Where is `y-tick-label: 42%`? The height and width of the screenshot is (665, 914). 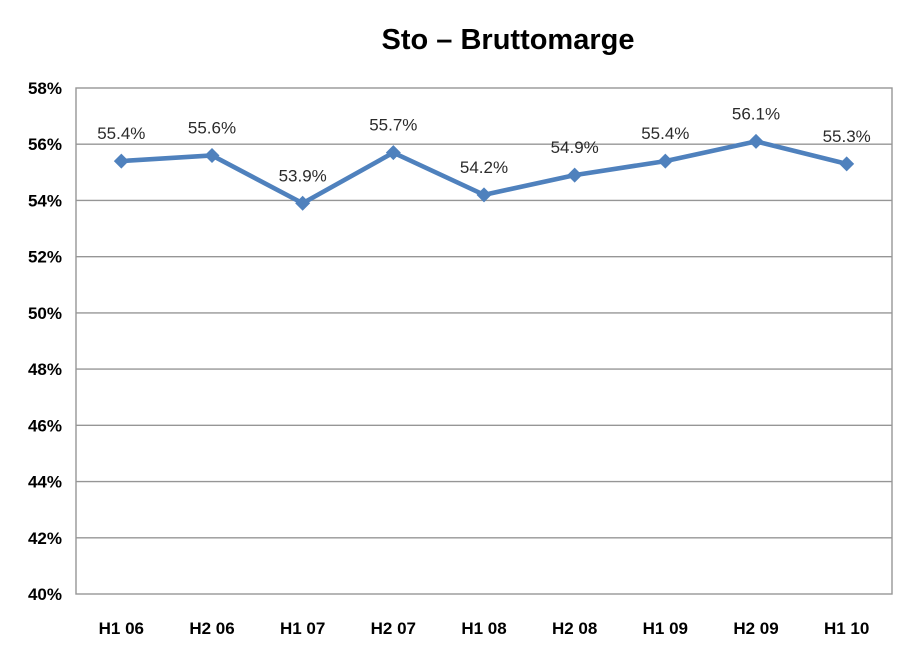 y-tick-label: 42% is located at coordinates (45, 538).